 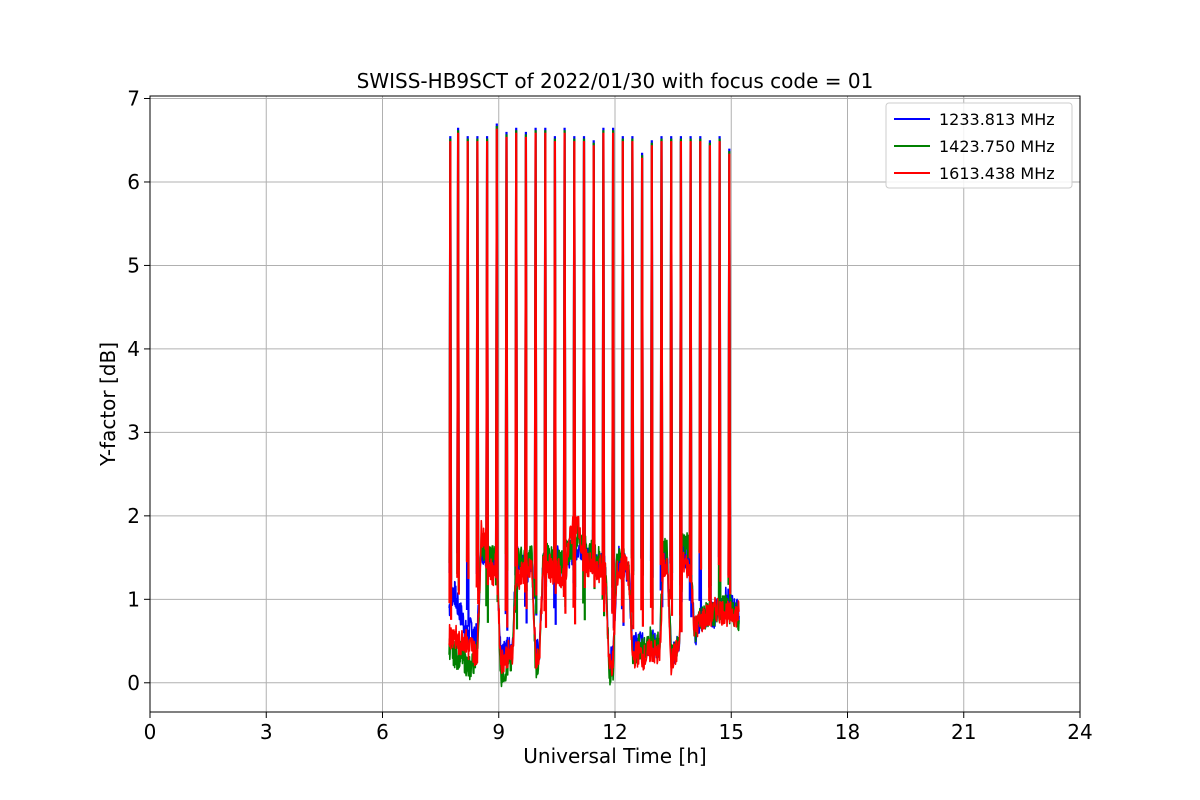 What do you see at coordinates (731, 732) in the screenshot?
I see `x-tick-label: 15` at bounding box center [731, 732].